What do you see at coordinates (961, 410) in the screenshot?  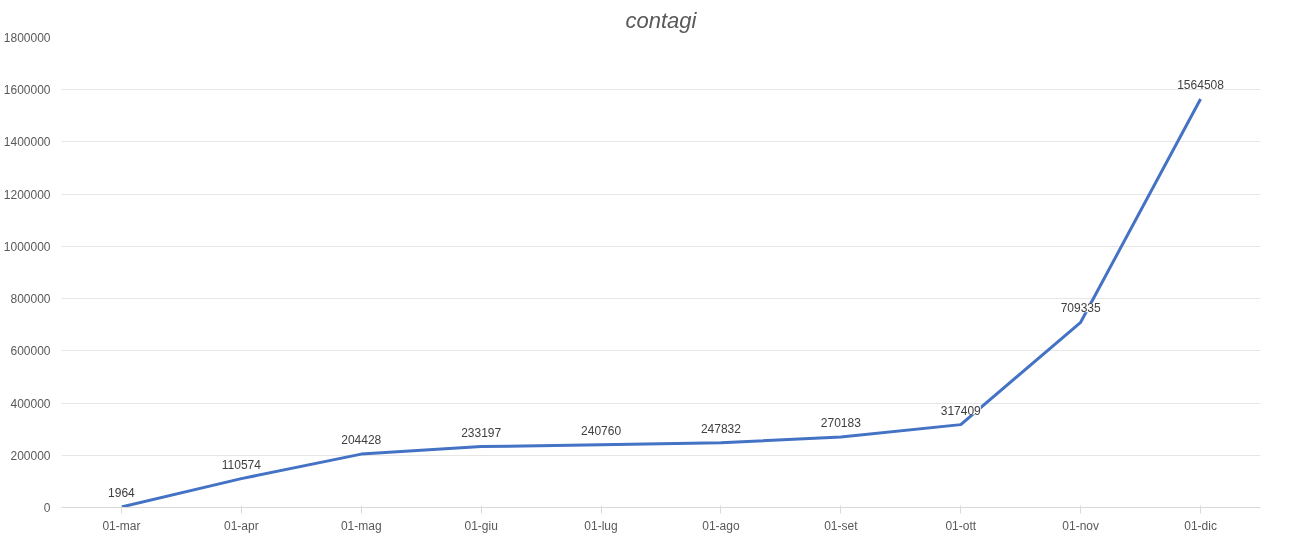 I see `data-label: 317409` at bounding box center [961, 410].